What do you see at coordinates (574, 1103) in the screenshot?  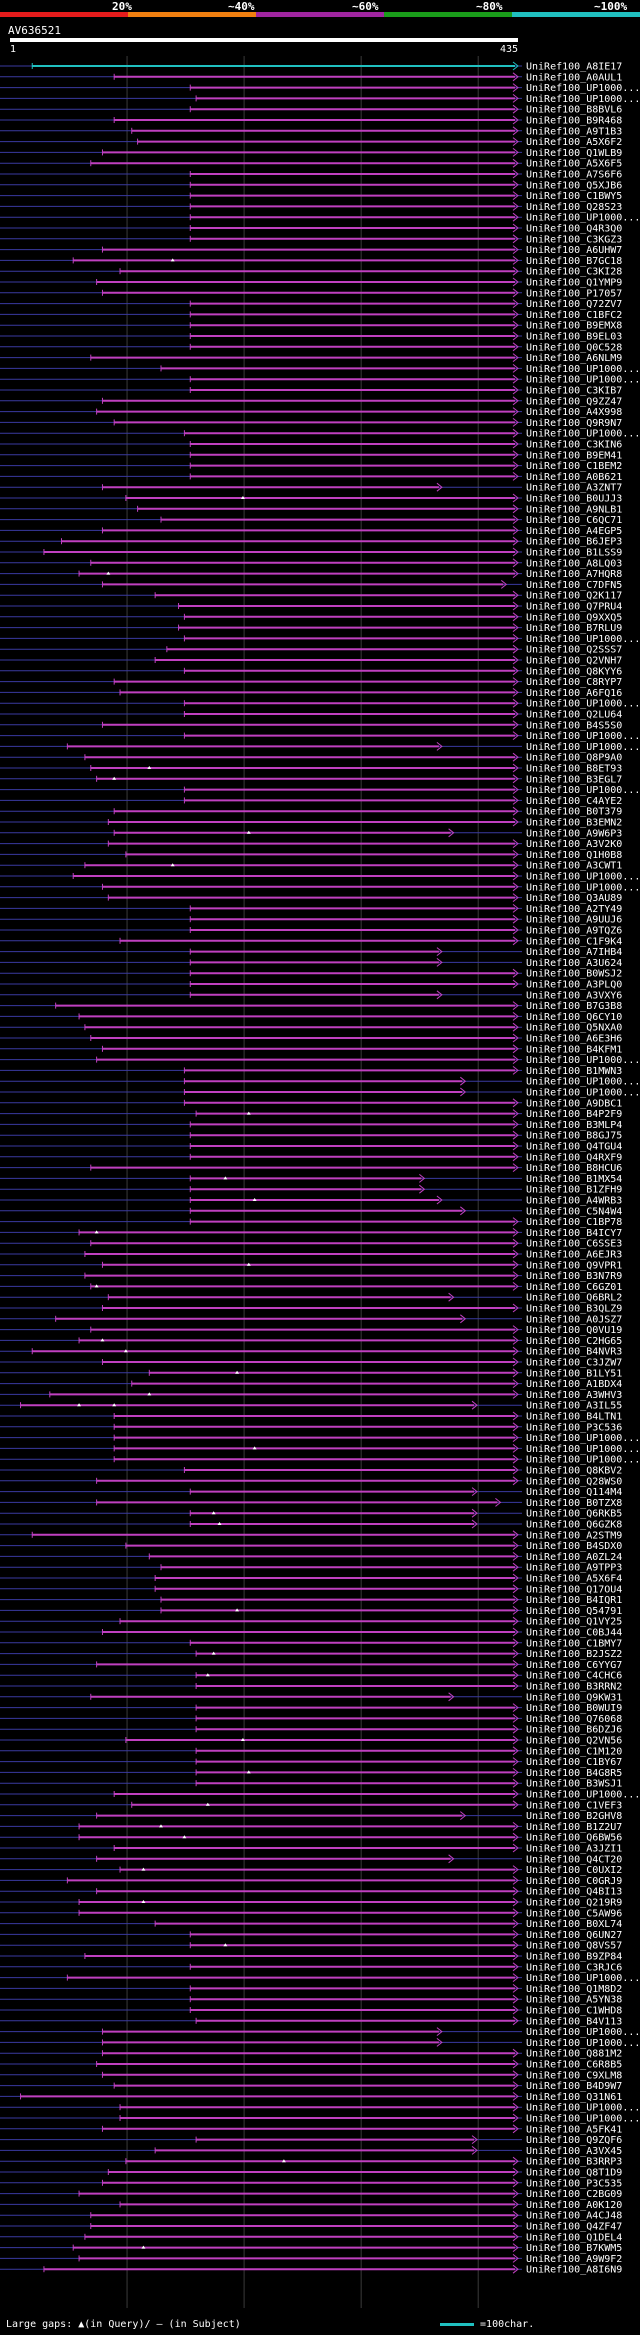 I see `hit-label: UniRef100_A9DBC1` at bounding box center [574, 1103].